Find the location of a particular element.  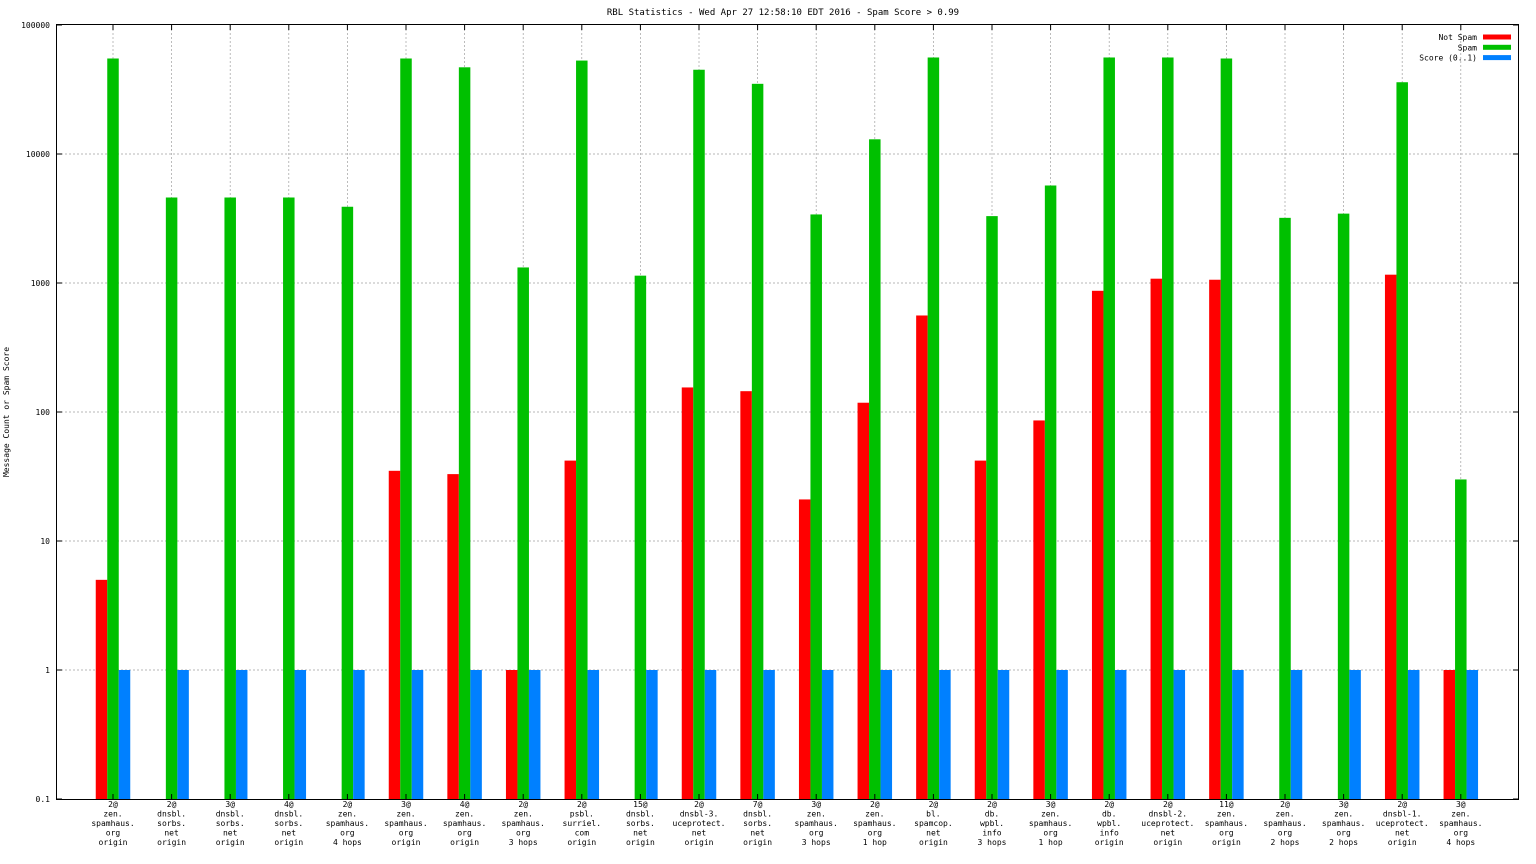

x-tick-label: 11@ zen. spamhaus. org origin is located at coordinates (1226, 823).